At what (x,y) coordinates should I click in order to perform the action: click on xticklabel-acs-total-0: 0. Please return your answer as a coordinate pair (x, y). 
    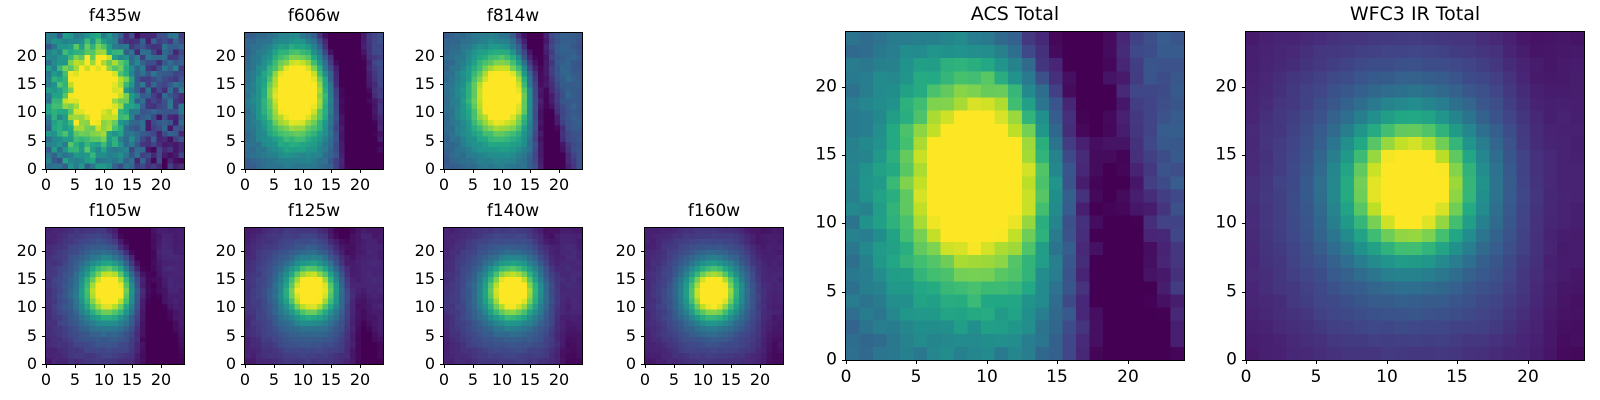
    Looking at the image, I should click on (846, 377).